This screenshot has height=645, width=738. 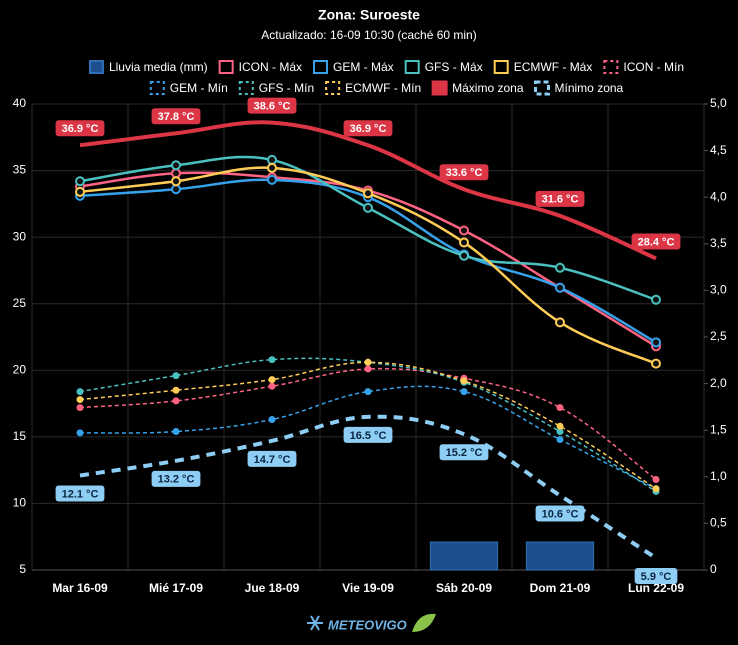 I want to click on value-label: 10.6 °C, so click(x=560, y=514).